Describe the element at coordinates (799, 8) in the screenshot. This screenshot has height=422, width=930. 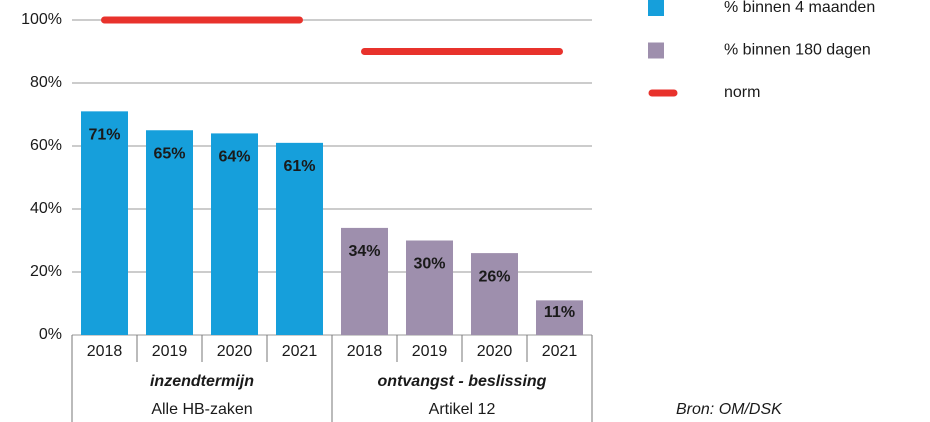
I see `legend-label: % binnen 4 maanden` at that location.